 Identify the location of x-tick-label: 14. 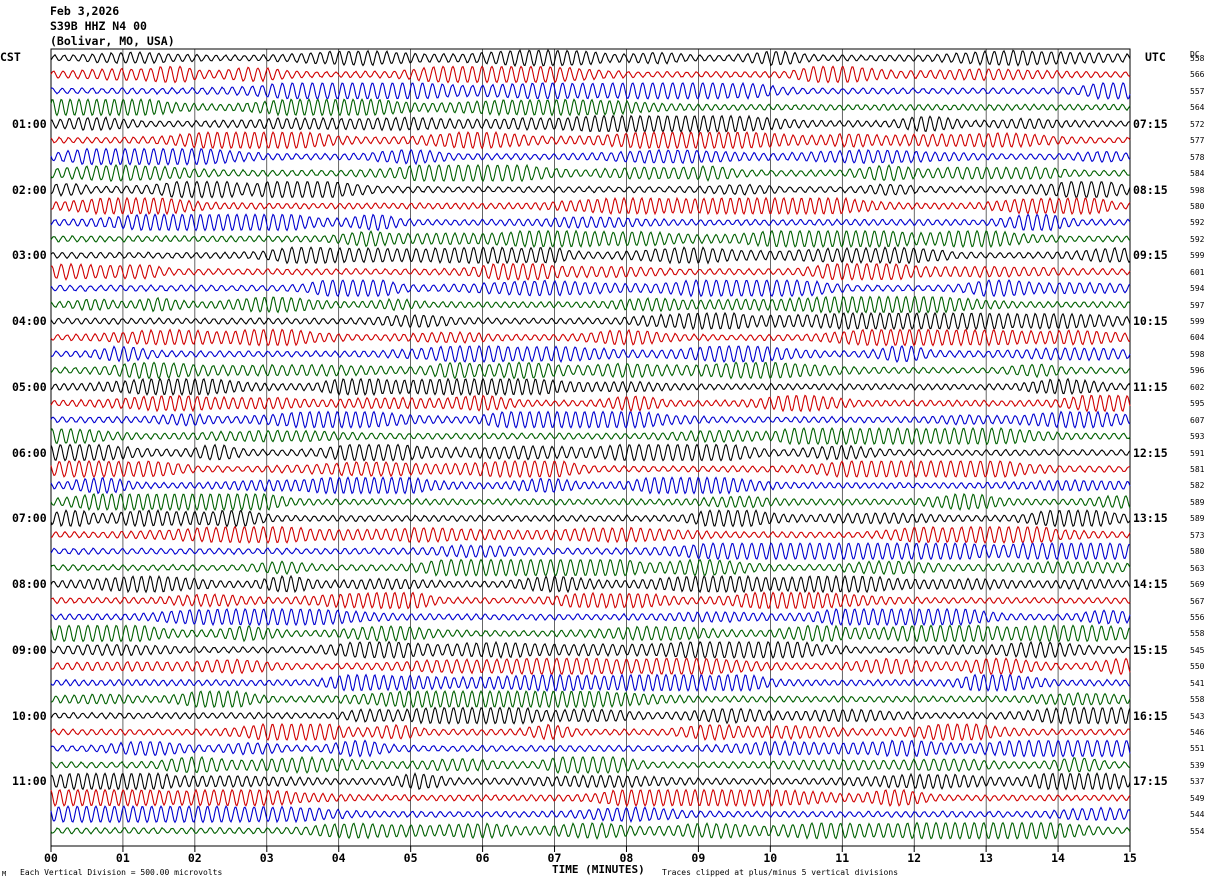
(1058, 858).